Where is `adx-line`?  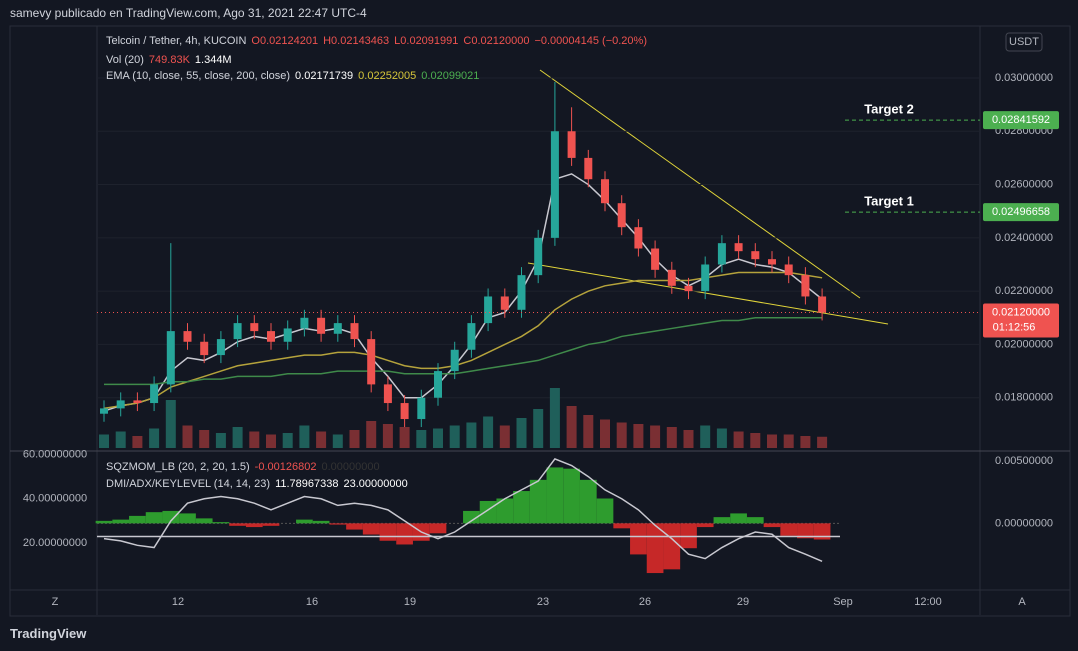 adx-line is located at coordinates (463, 509).